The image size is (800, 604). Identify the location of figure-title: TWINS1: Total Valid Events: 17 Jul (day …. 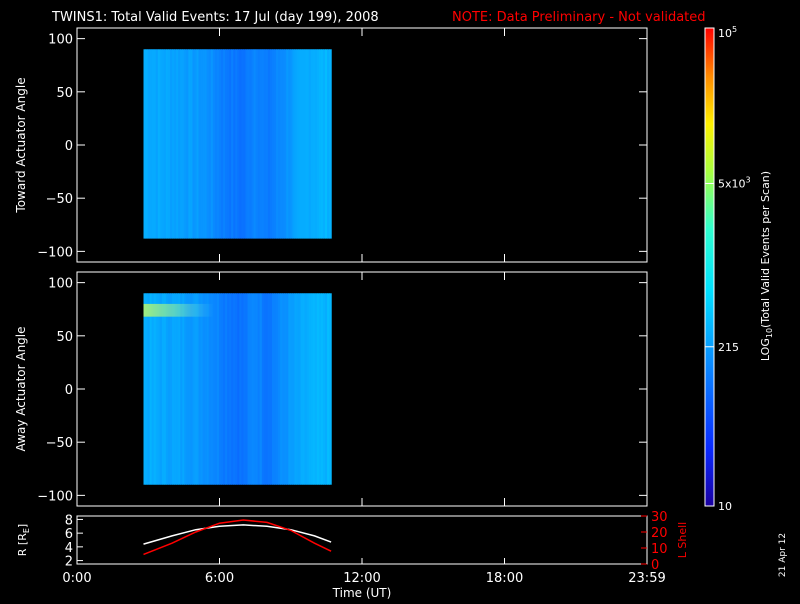
(215, 17).